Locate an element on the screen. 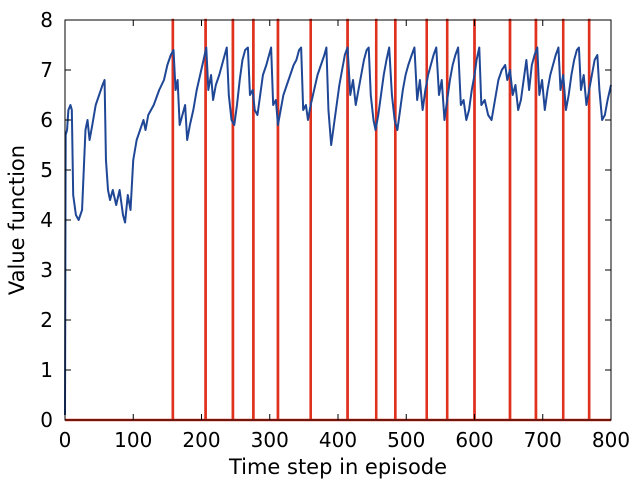 Image resolution: width=640 pixels, height=480 pixels. y-tick-label-2: 2 is located at coordinates (46, 320).